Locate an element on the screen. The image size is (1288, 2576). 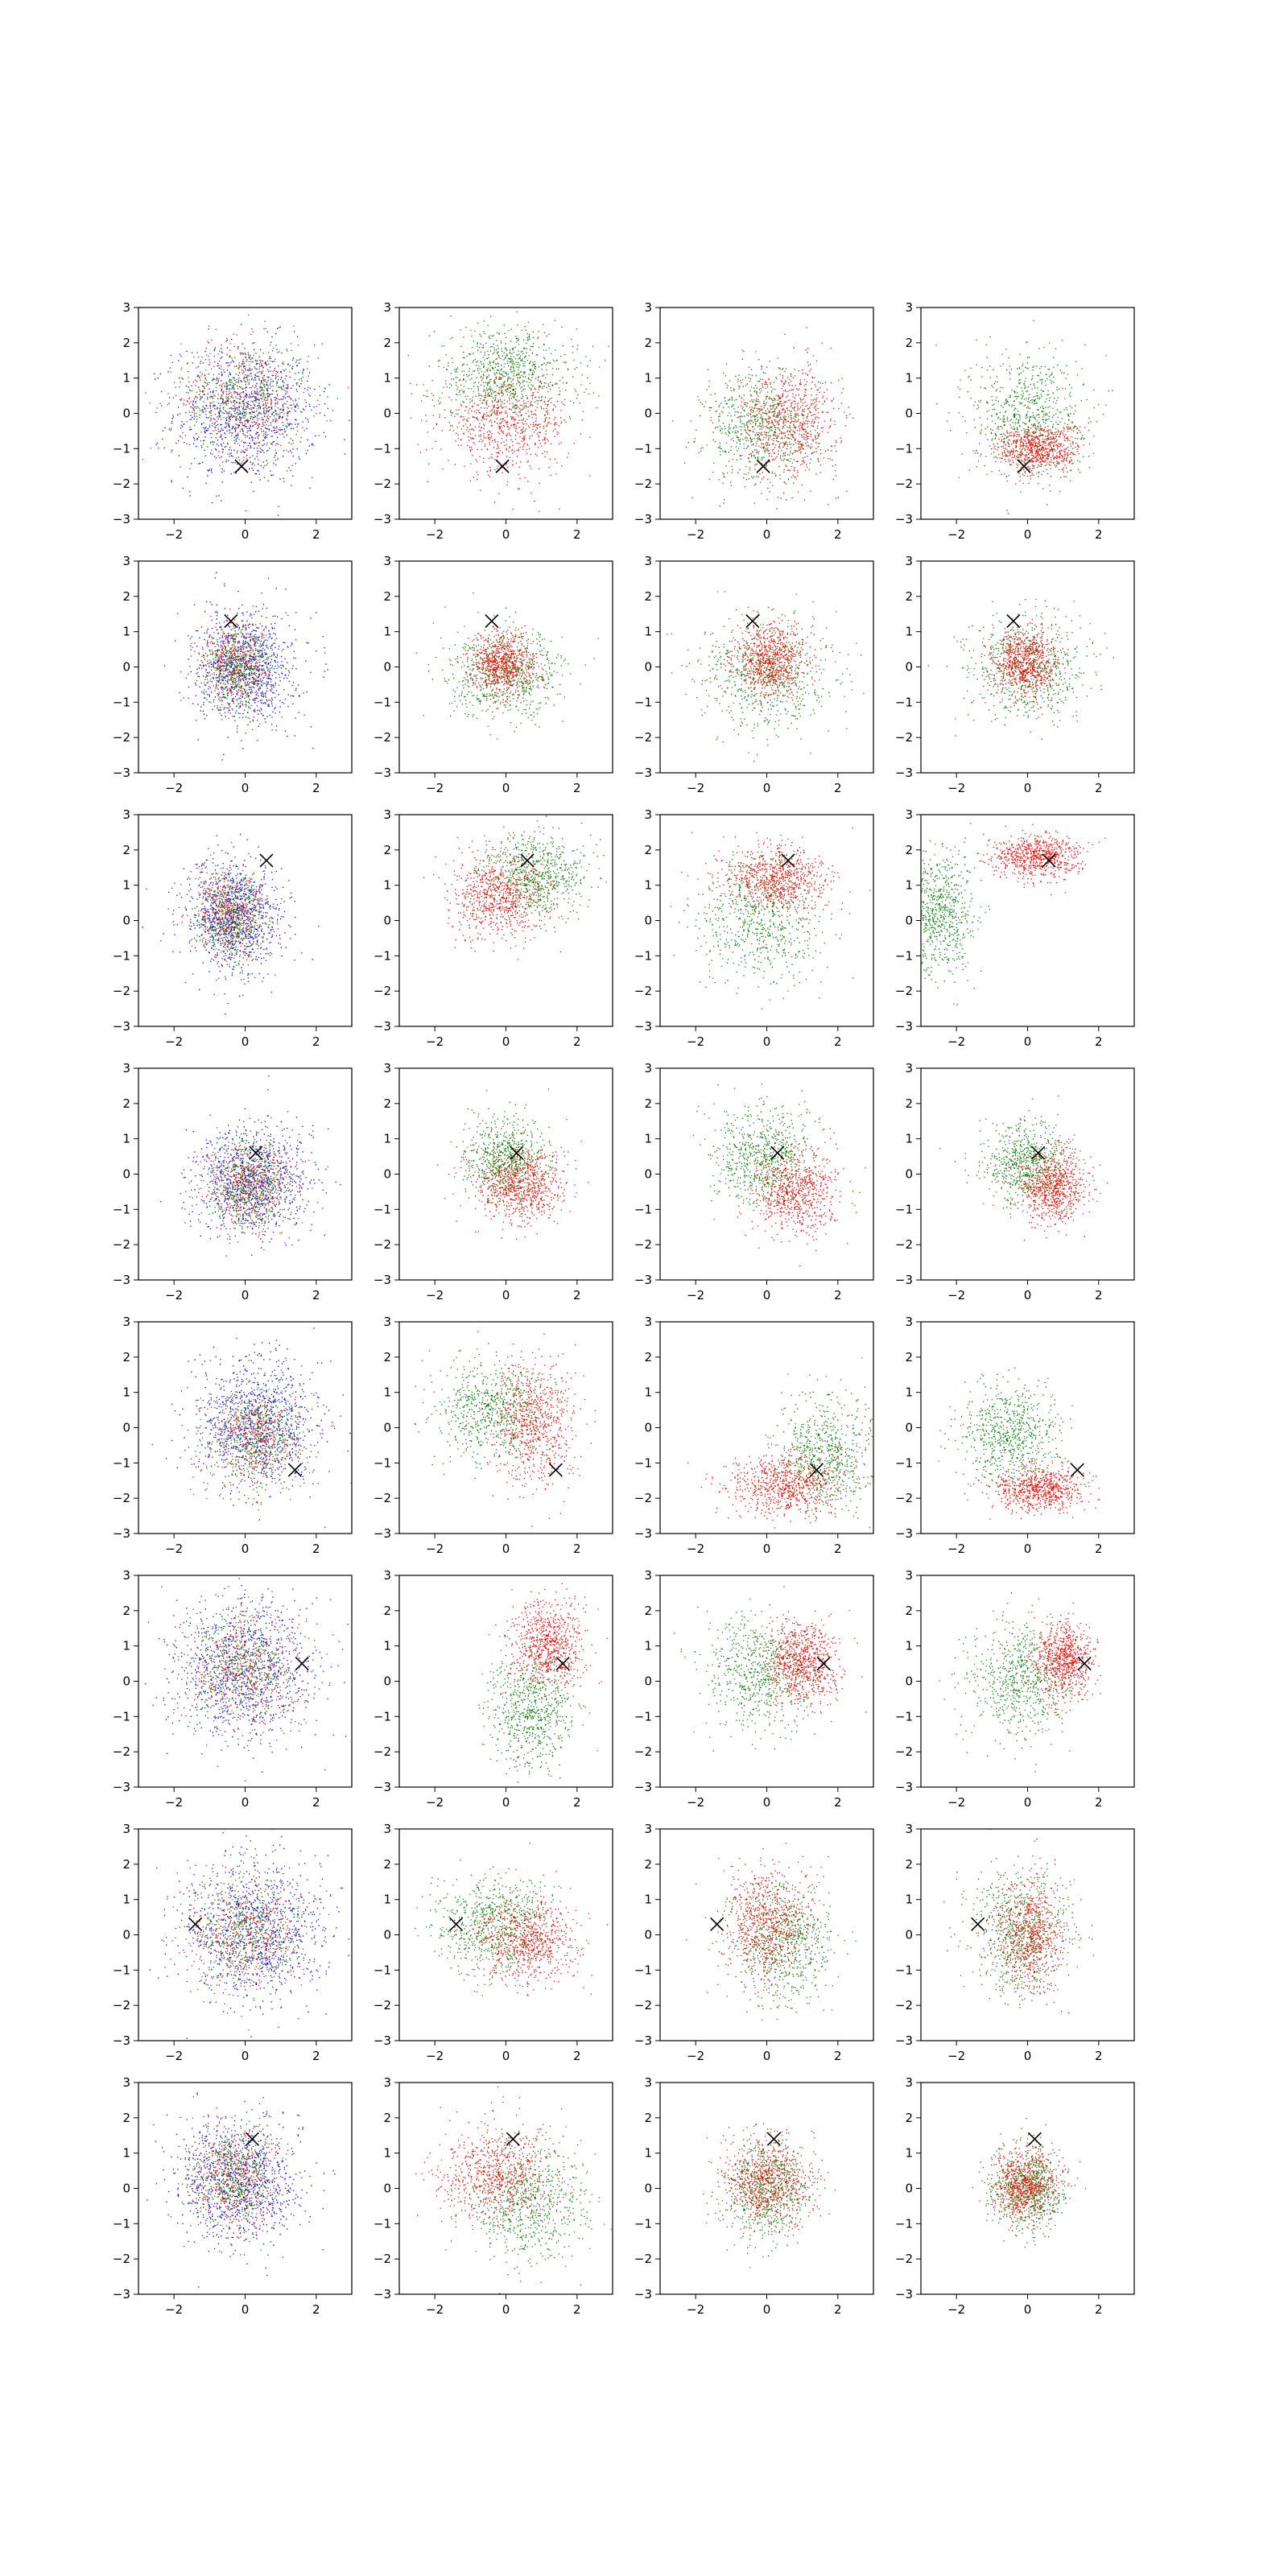
subplot-r1-c3: −2 0 2 −3 −2 −1 0 1 2 3 is located at coordinates (754, 421).